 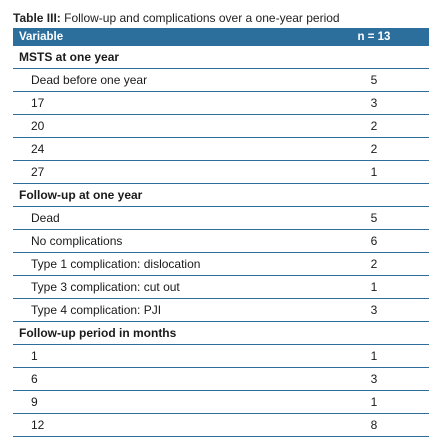 I want to click on row-label: Type 3 complication: cut out, so click(x=105, y=287).